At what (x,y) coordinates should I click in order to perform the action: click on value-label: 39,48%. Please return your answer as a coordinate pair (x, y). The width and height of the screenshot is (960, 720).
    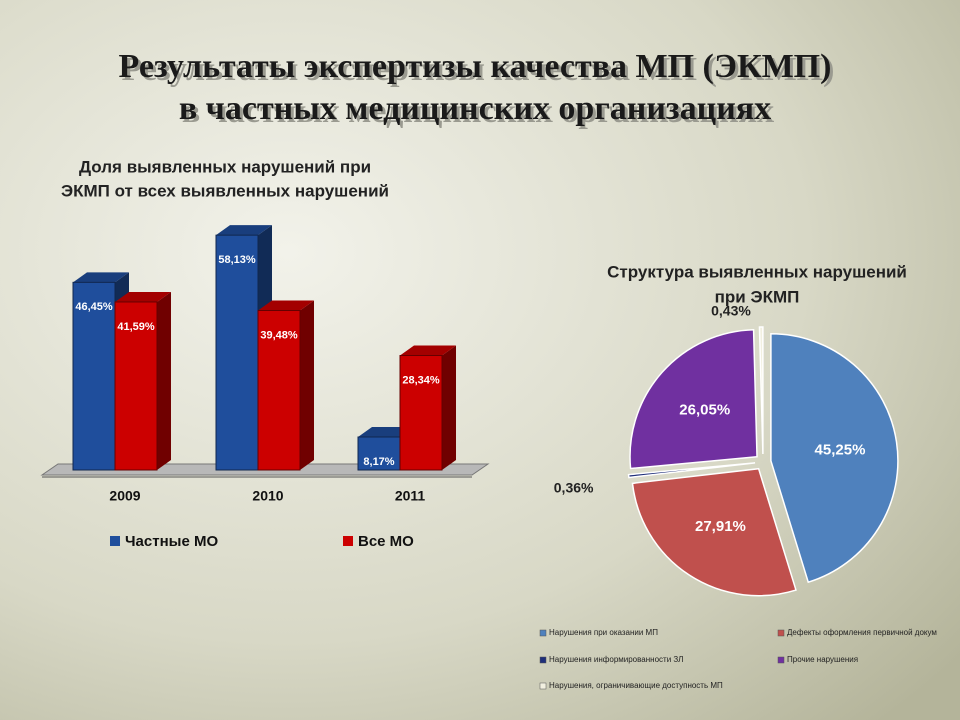
    Looking at the image, I should click on (279, 335).